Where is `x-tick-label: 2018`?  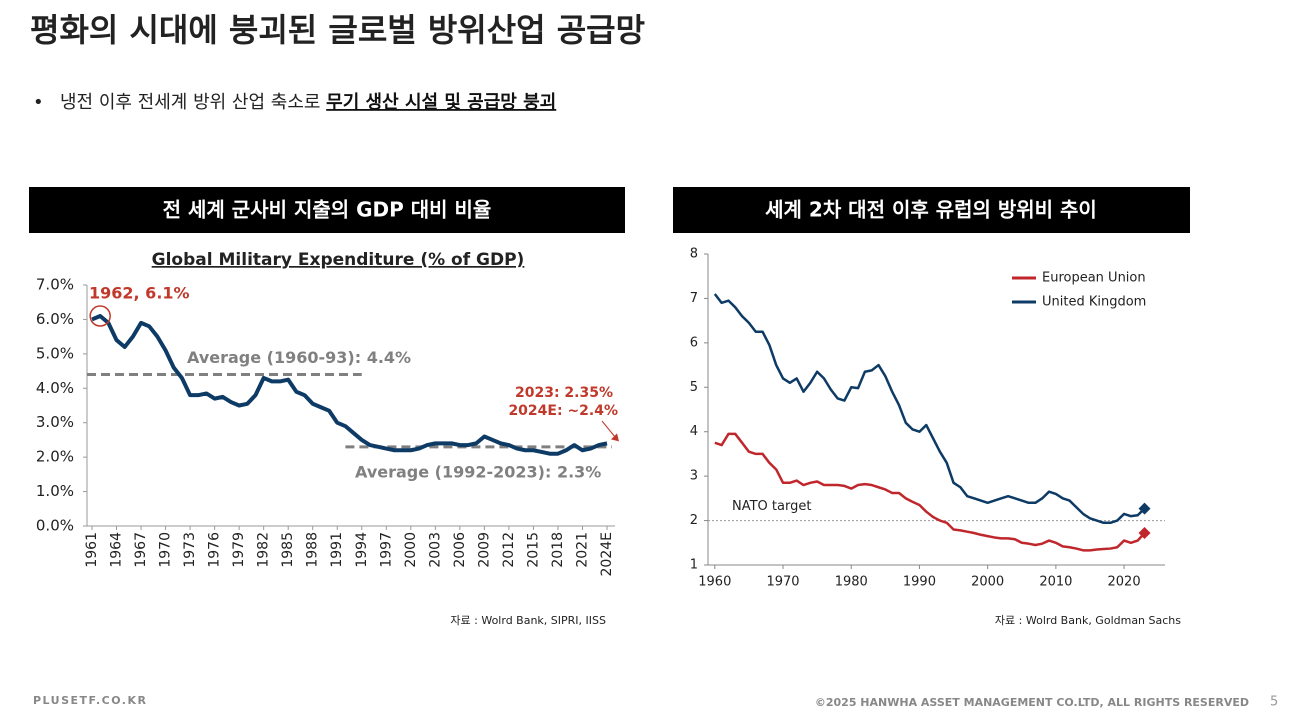 x-tick-label: 2018 is located at coordinates (558, 550).